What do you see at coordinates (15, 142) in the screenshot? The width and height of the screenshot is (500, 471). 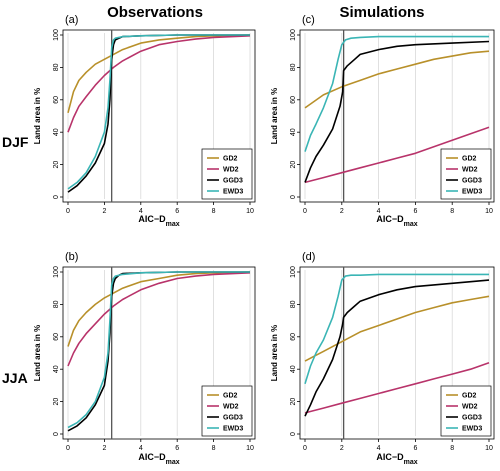 I see `row-label-djf: DJF` at bounding box center [15, 142].